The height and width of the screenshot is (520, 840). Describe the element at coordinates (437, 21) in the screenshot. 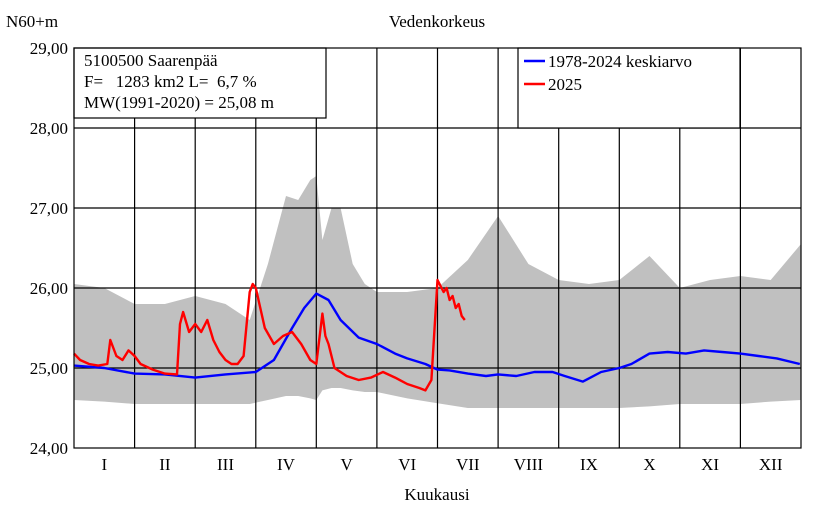

I see `chart-title: Vedenkorkeus` at that location.